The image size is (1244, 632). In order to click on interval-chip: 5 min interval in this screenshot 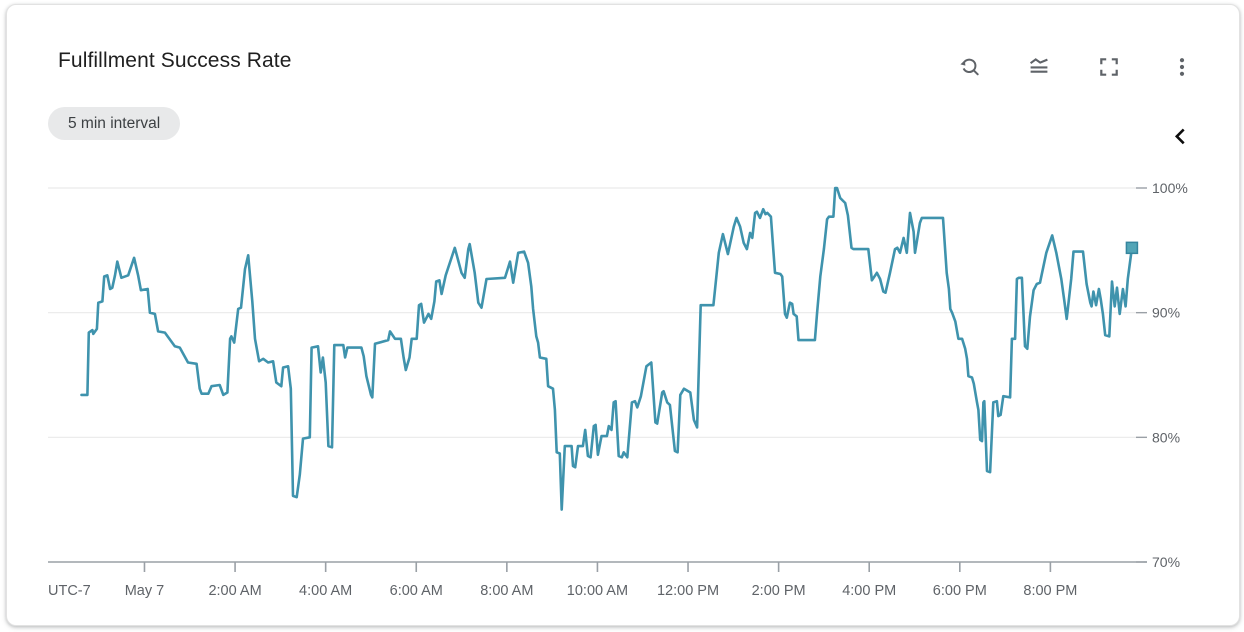, I will do `click(114, 123)`.